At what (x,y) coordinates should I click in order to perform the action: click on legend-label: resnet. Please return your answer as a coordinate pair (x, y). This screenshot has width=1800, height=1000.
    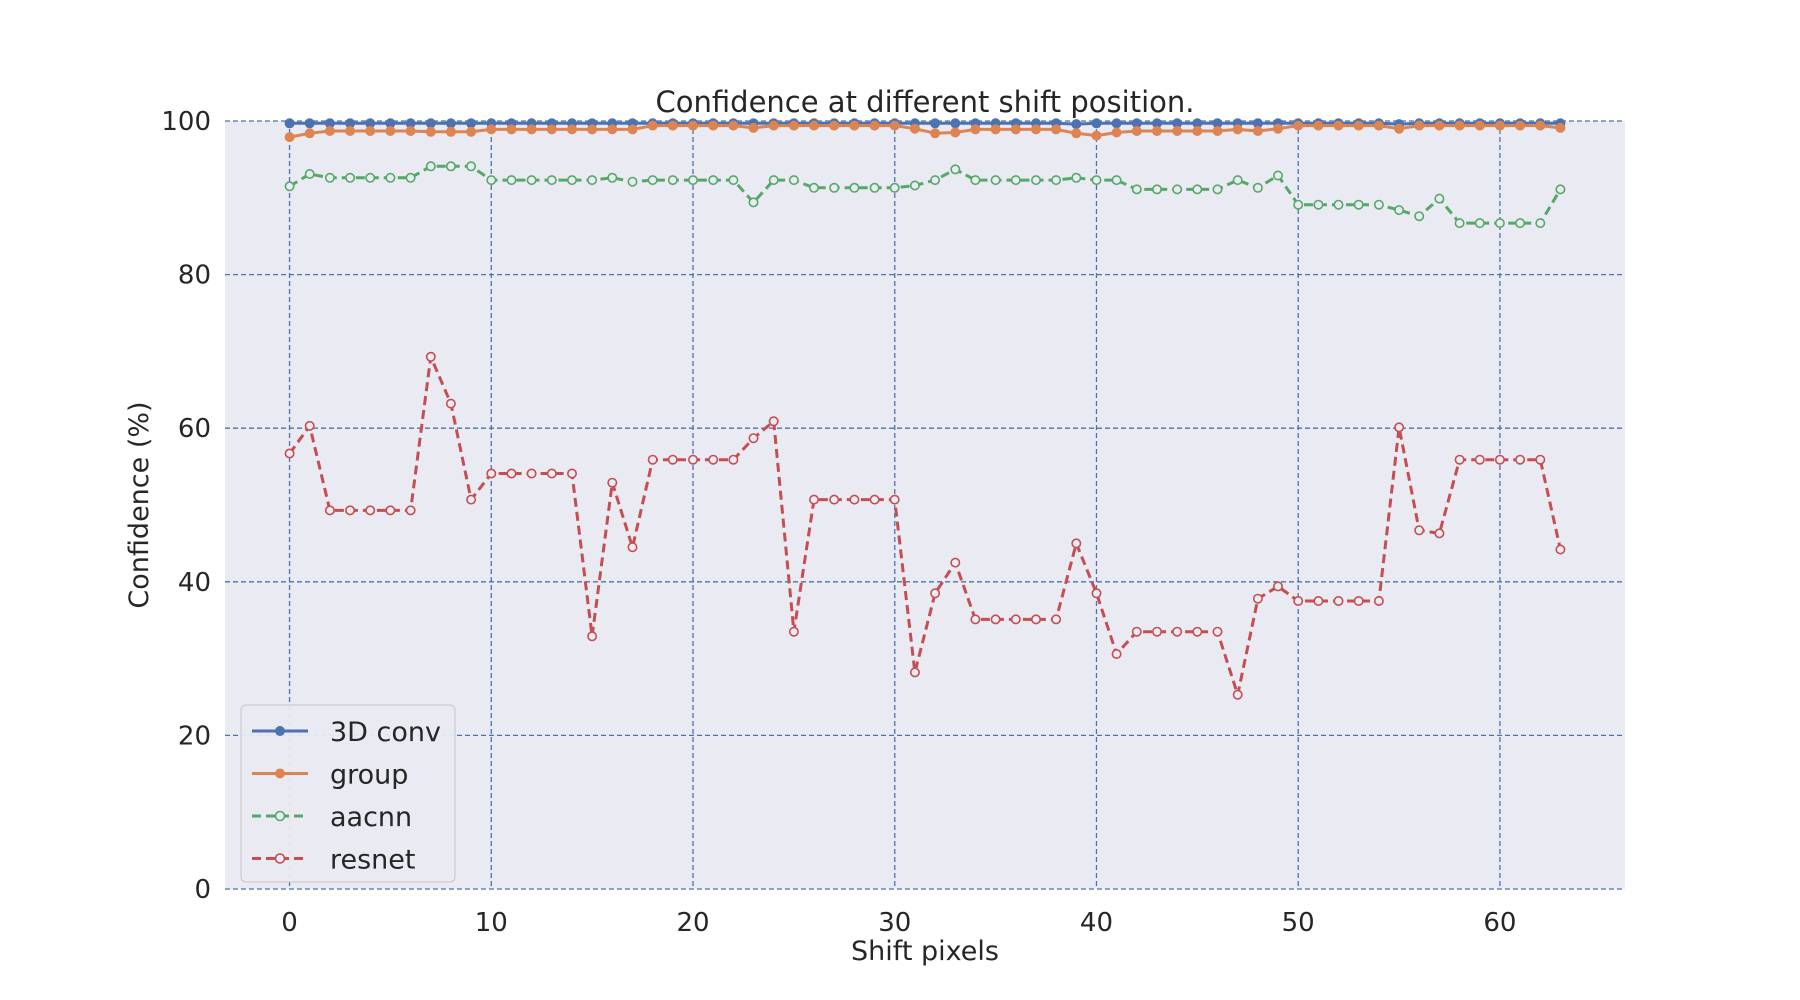
    Looking at the image, I should click on (373, 860).